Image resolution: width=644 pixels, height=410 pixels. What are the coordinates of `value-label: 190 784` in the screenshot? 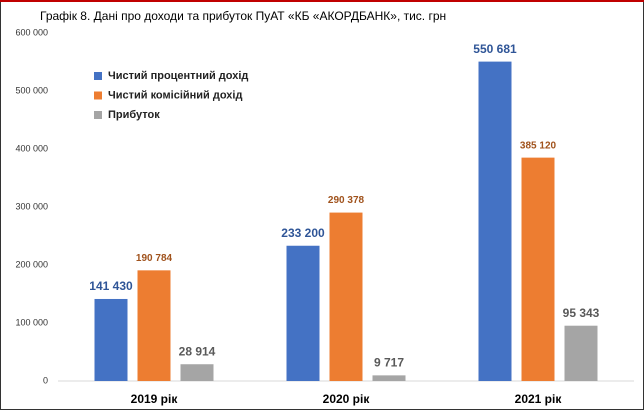 It's located at (154, 258).